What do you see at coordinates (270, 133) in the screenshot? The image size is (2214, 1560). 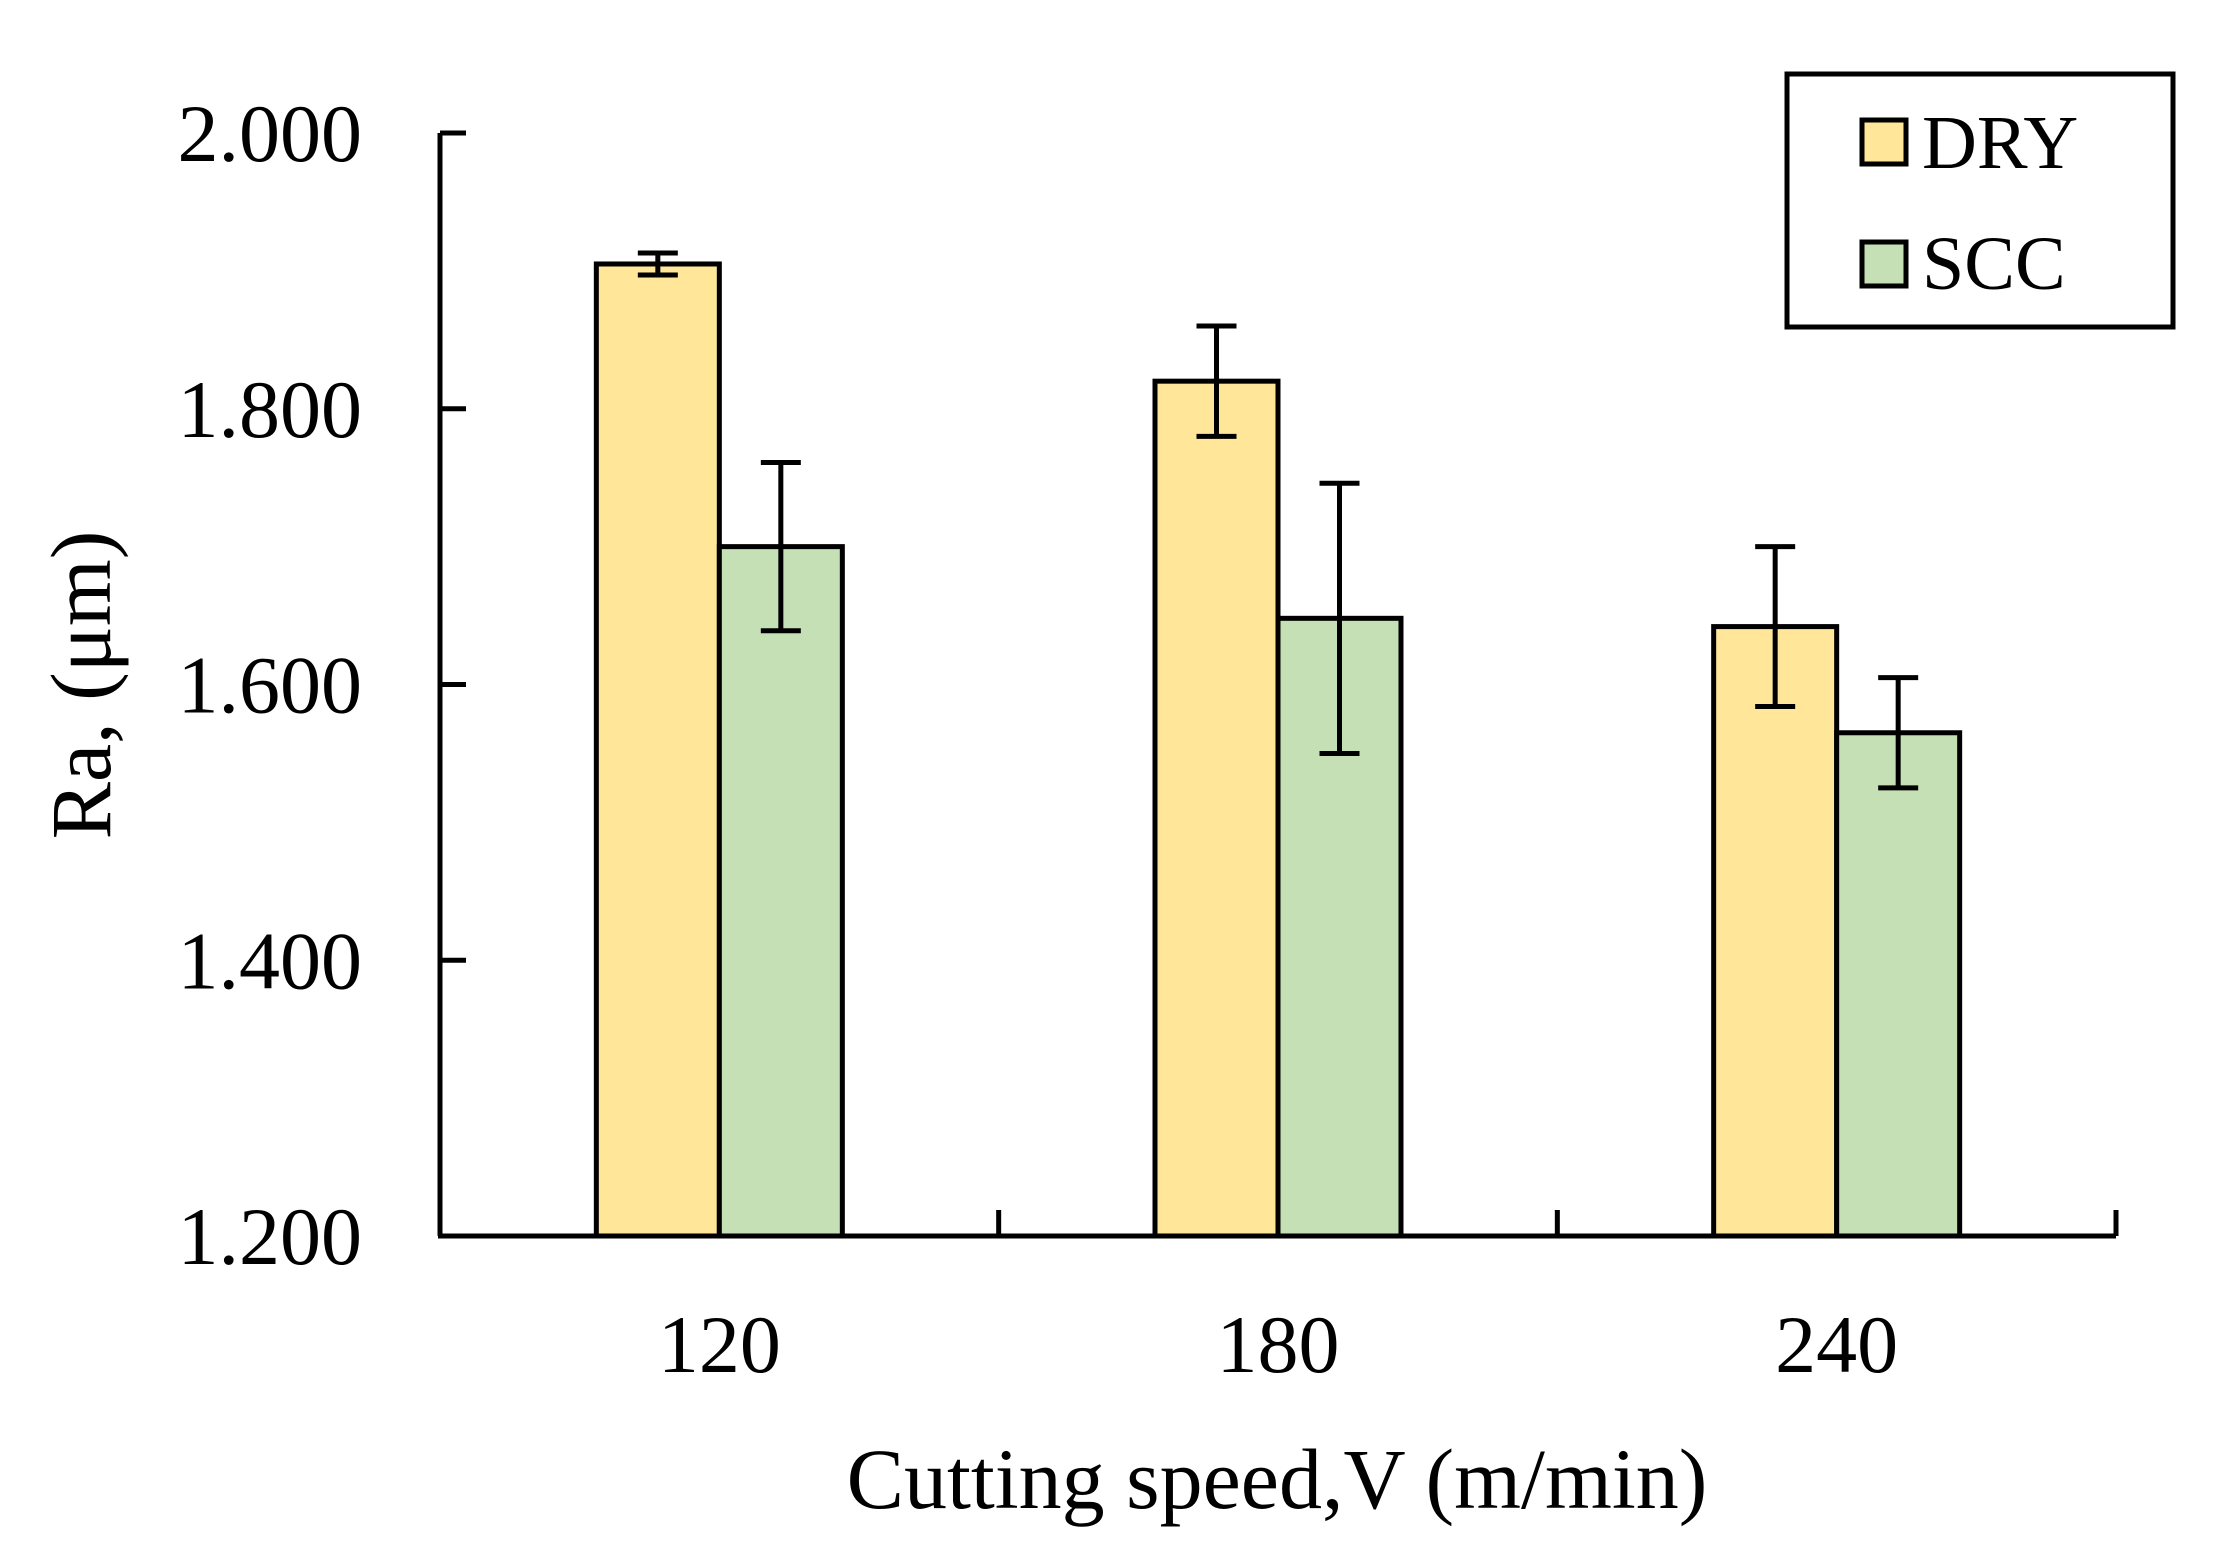 I see `y-tick-label: 2.000` at bounding box center [270, 133].